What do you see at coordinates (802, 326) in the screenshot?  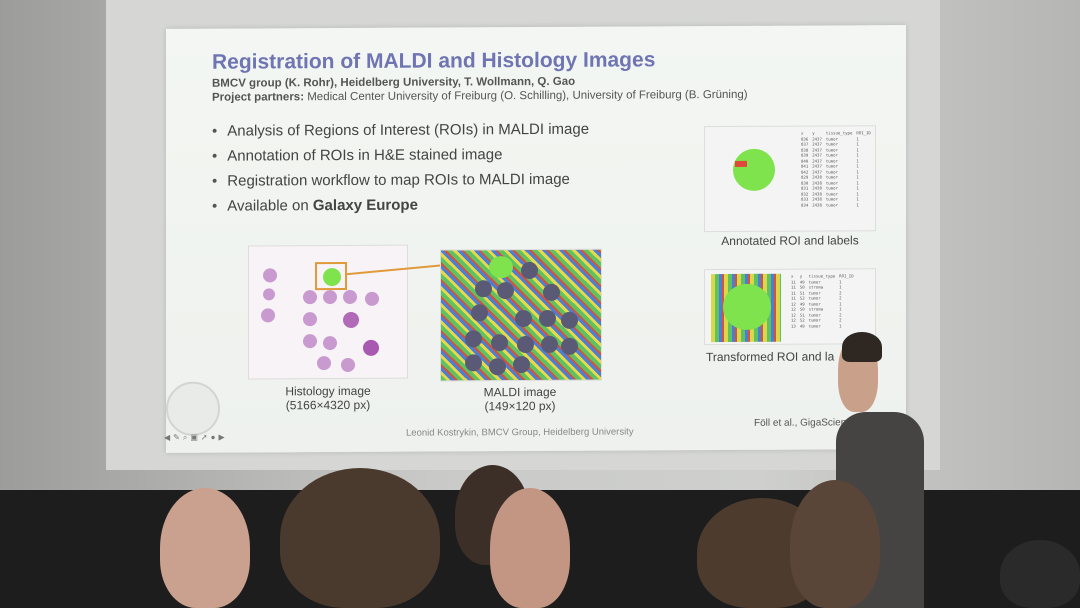 I see `table-cell: 49` at bounding box center [802, 326].